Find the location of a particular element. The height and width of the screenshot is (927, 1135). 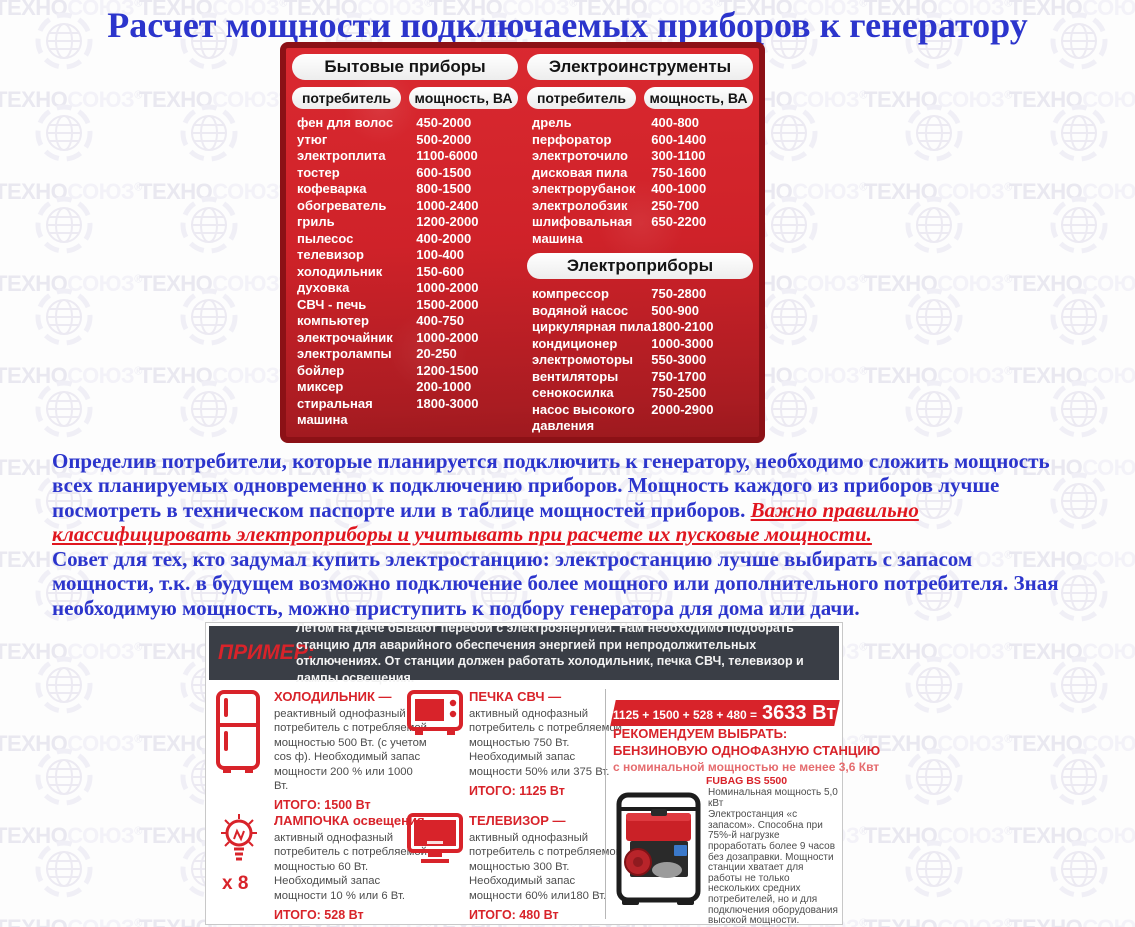

item-total: ИТОГО: 480 Вт is located at coordinates (514, 915).